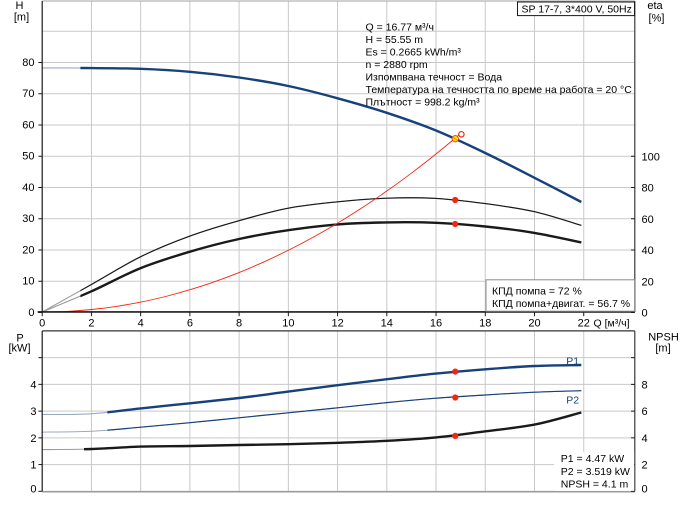  What do you see at coordinates (33, 412) in the screenshot?
I see `svg-text: 3` at bounding box center [33, 412].